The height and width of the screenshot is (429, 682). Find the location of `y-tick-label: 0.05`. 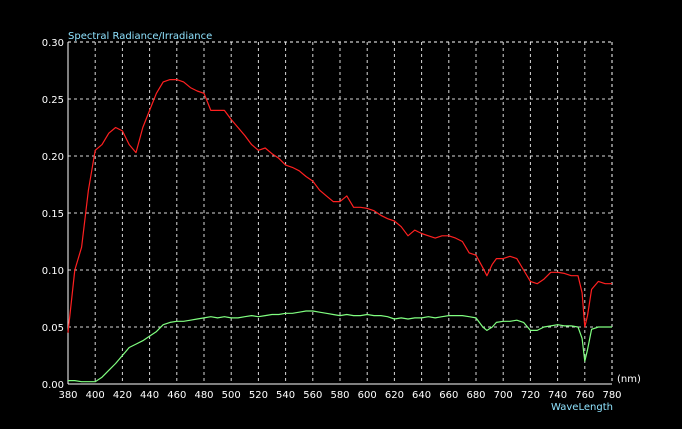

y-tick-label: 0.05 is located at coordinates (53, 328).